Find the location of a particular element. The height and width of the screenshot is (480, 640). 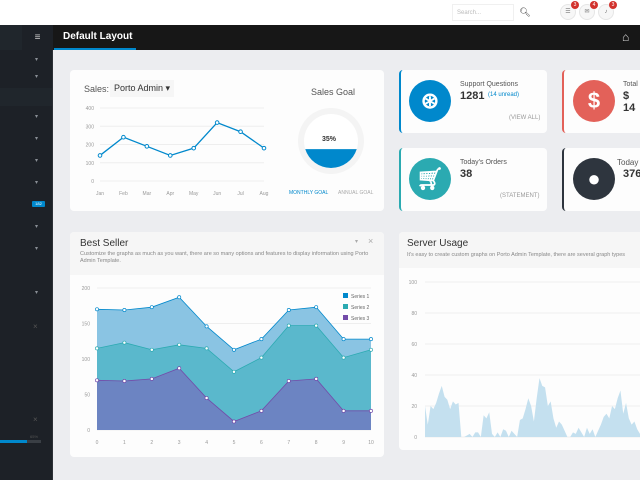

sales-select: Porto Admin ▾ is located at coordinates (142, 88).